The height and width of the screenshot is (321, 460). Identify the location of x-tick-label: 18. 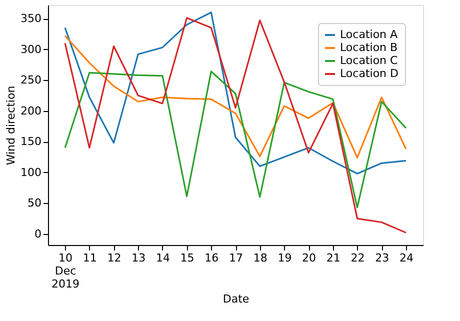
(260, 258).